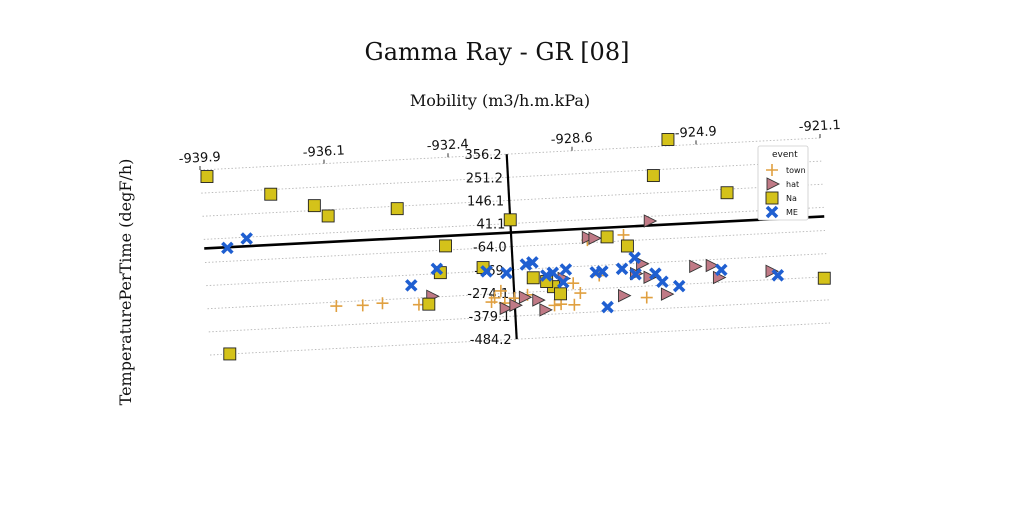 The width and height of the screenshot is (1024, 512). What do you see at coordinates (792, 212) in the screenshot?
I see `legend-label-me: ME` at bounding box center [792, 212].